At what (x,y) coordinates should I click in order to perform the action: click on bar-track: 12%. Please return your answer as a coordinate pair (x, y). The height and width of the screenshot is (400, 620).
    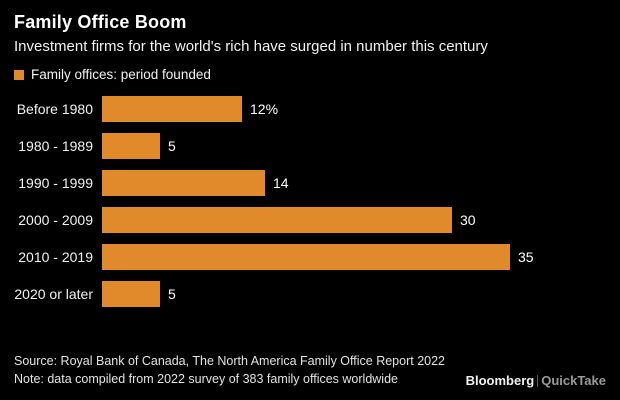
    Looking at the image, I should click on (354, 108).